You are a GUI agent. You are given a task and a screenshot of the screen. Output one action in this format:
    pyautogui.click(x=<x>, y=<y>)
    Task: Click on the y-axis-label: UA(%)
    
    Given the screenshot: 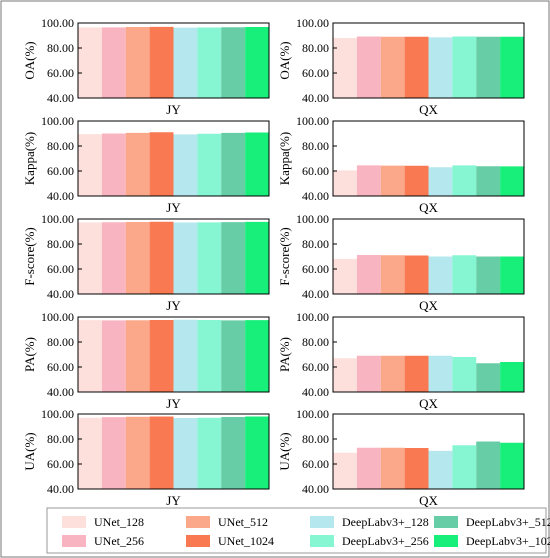 What is the action you would take?
    pyautogui.click(x=29, y=451)
    